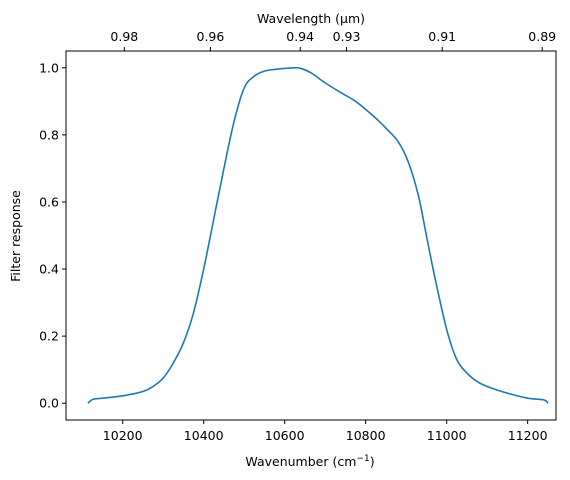 Image resolution: width=570 pixels, height=480 pixels. I want to click on y-tick-label: 0.8, so click(49, 134).